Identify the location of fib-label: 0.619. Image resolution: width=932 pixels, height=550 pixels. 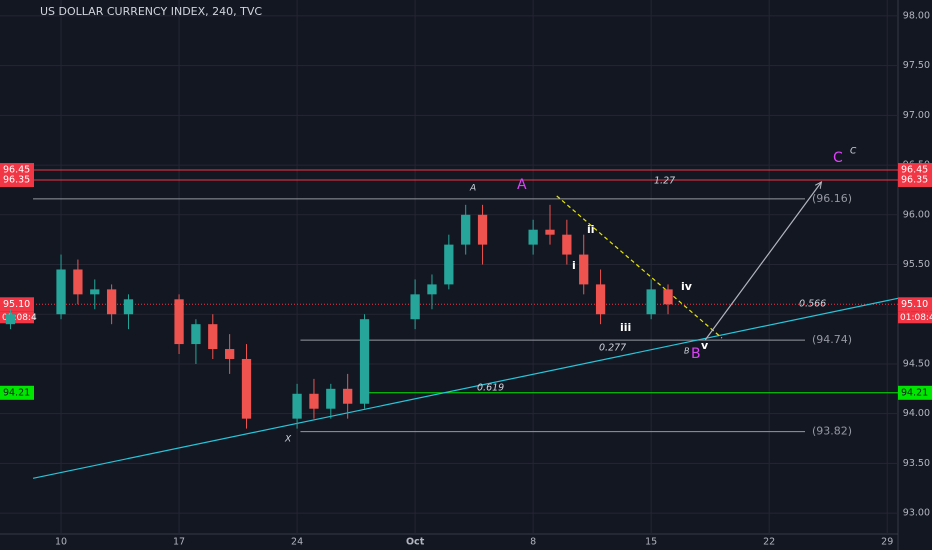
(490, 388).